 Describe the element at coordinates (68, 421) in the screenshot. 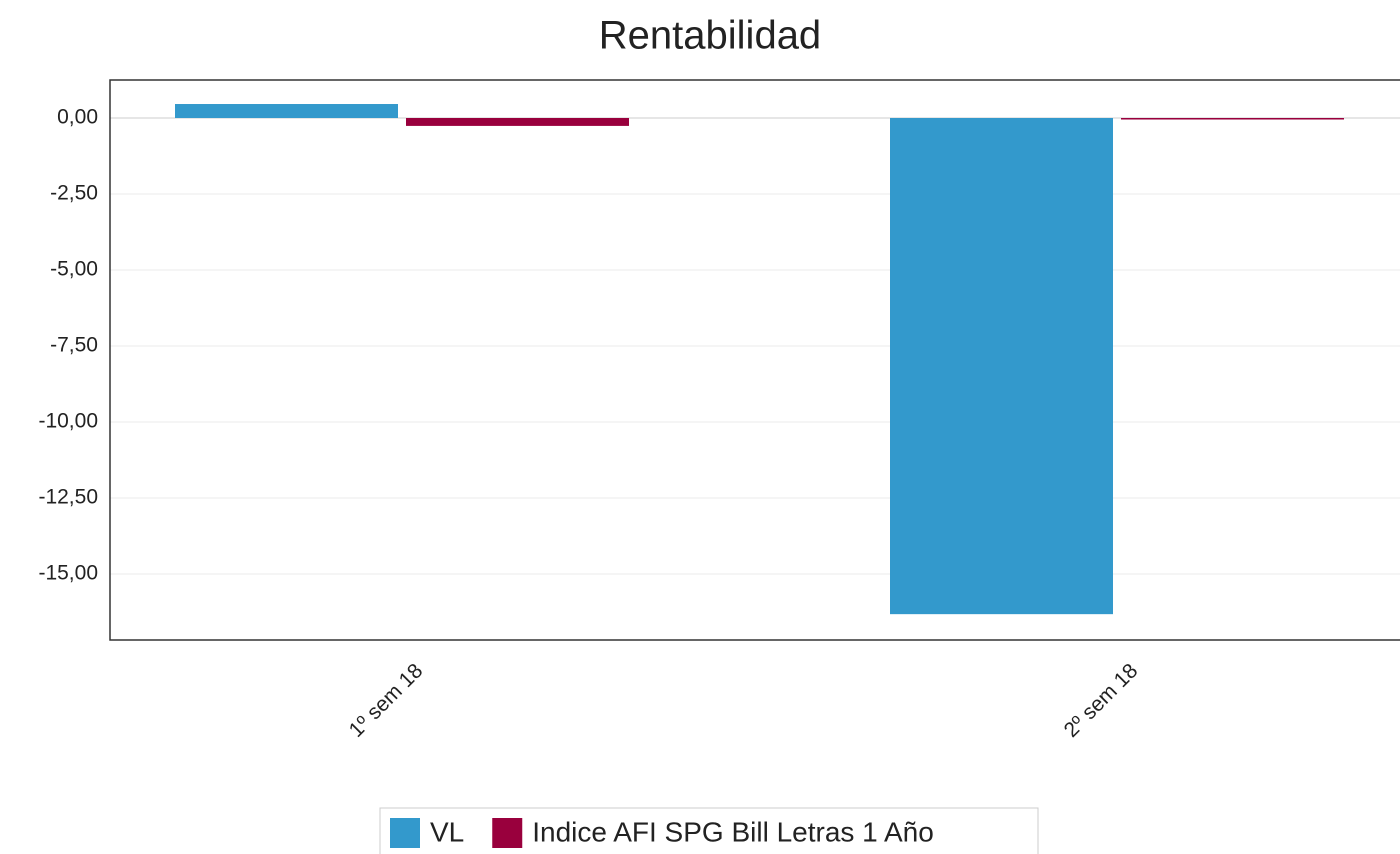

I see `y-tick-label: -10,00` at that location.